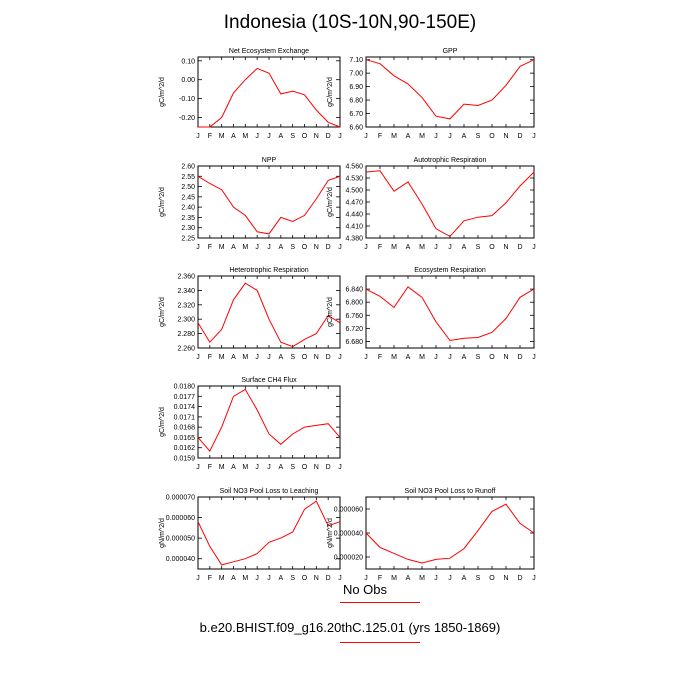 This screenshot has height=700, width=700. Describe the element at coordinates (269, 51) in the screenshot. I see `panel-title: Net Ecosystem Exchange` at that location.